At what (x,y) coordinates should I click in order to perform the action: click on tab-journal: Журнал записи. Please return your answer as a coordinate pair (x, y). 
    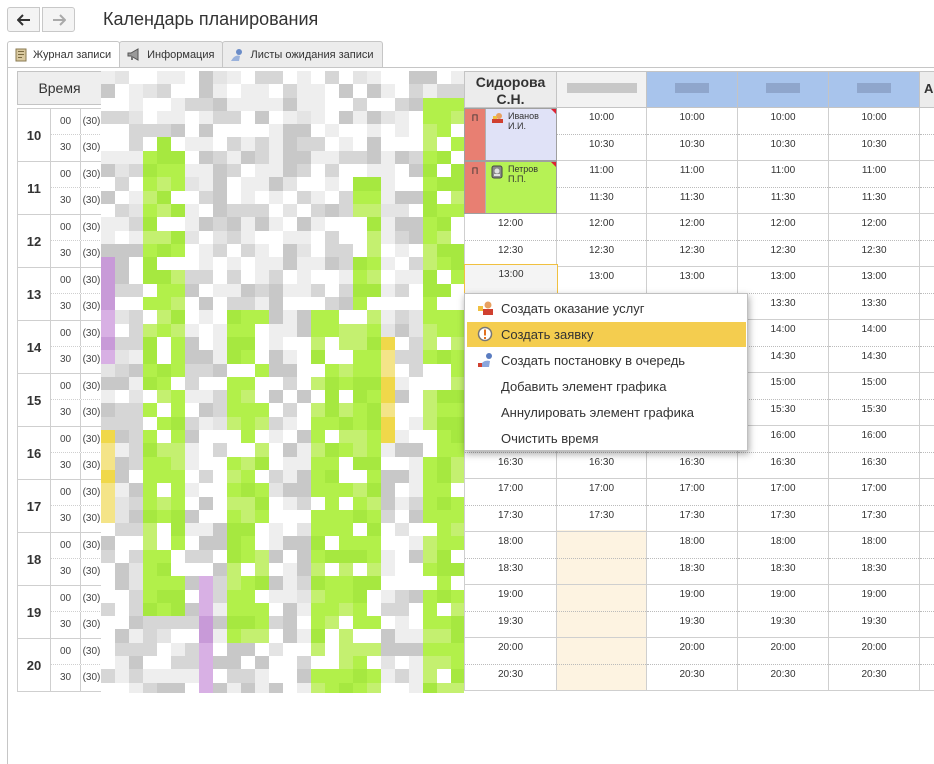
    Looking at the image, I should click on (64, 54).